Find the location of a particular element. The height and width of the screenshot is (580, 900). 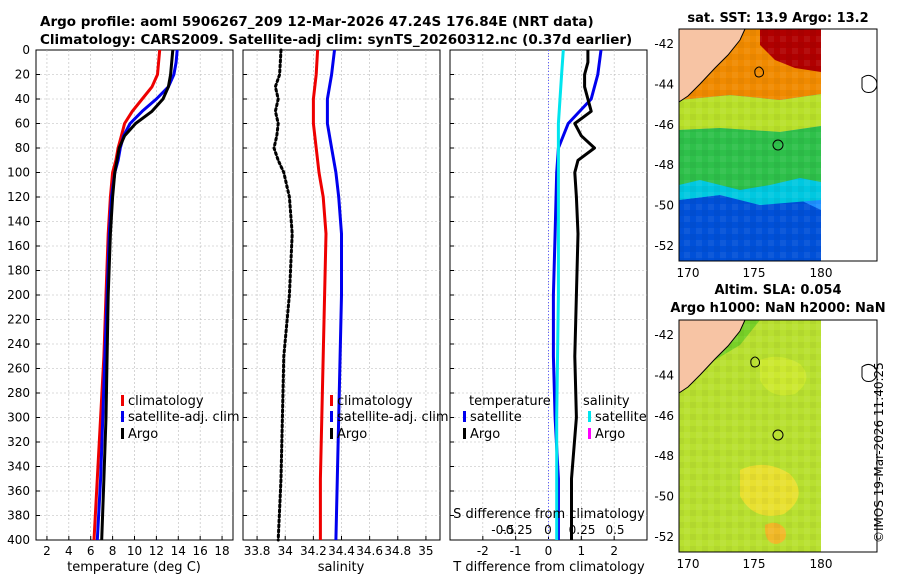

difference-lines is located at coordinates (577, 294).